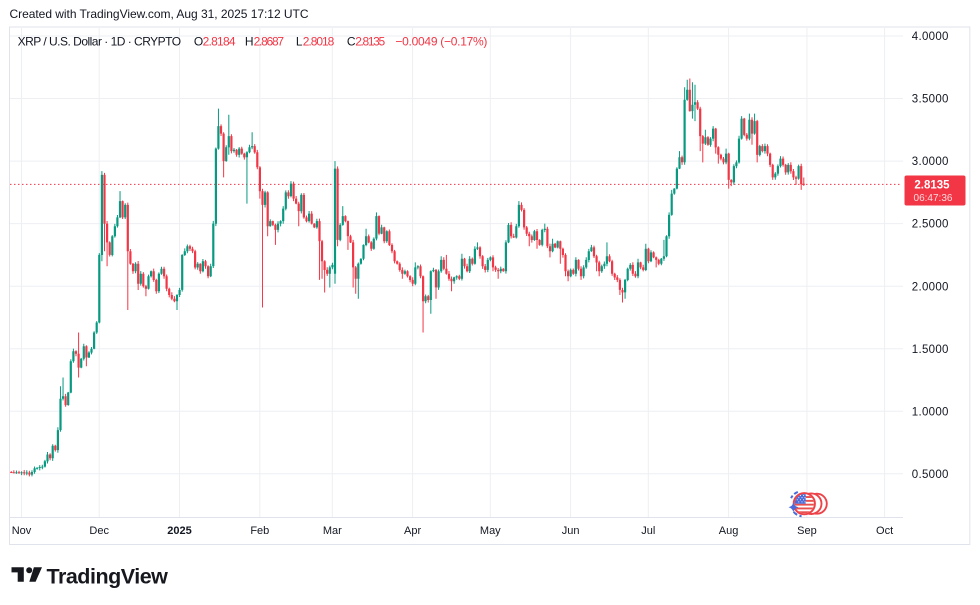  I want to click on svg-text: TradingView, so click(108, 577).